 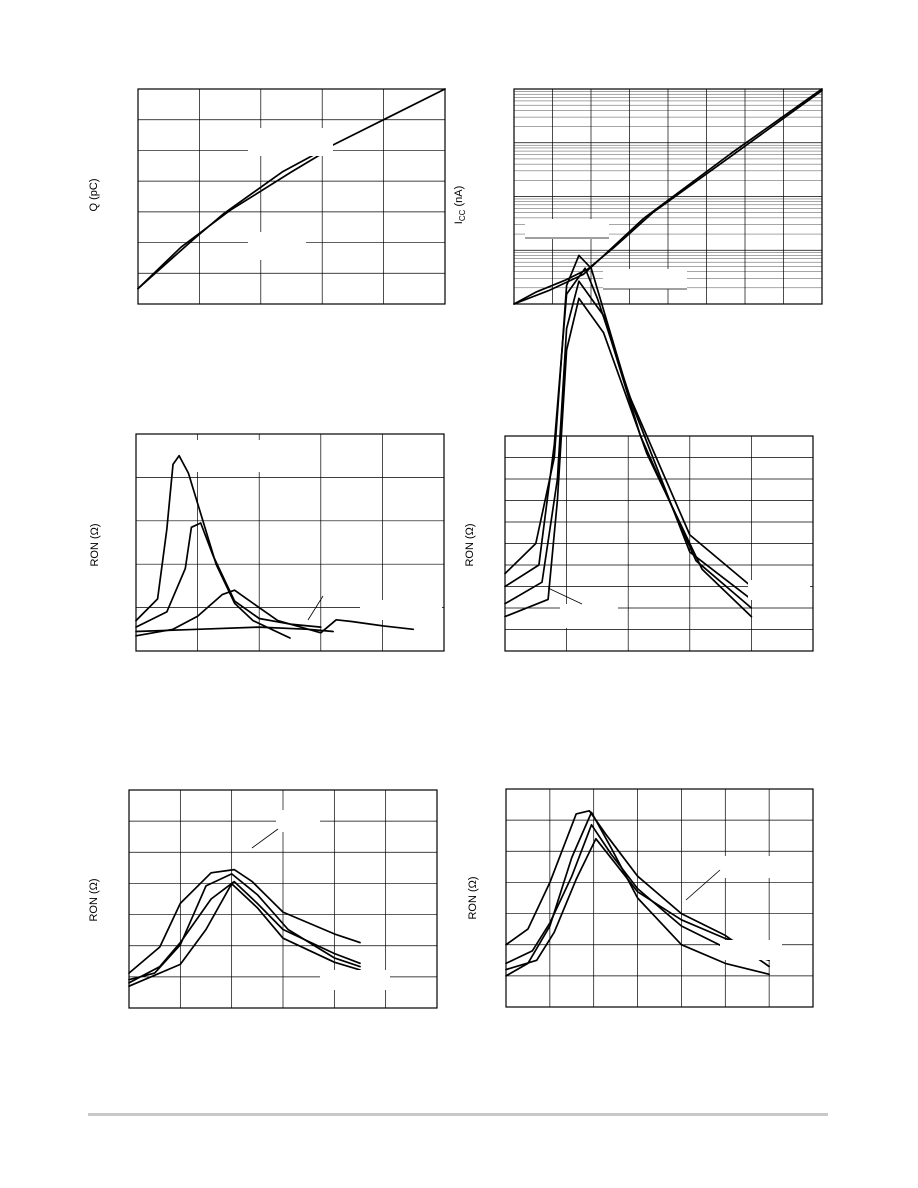 I want to click on chart-5: RON (Ω), so click(x=263, y=899).